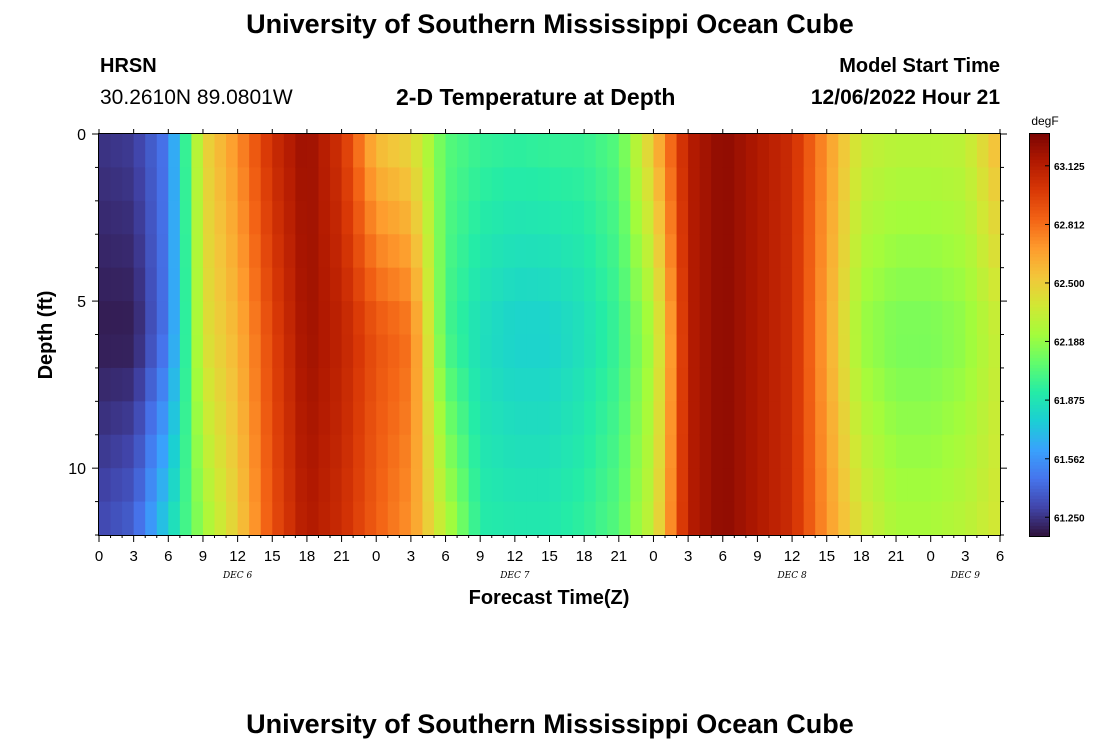 This screenshot has height=750, width=1100. I want to click on x-tick-label: 12, so click(515, 556).